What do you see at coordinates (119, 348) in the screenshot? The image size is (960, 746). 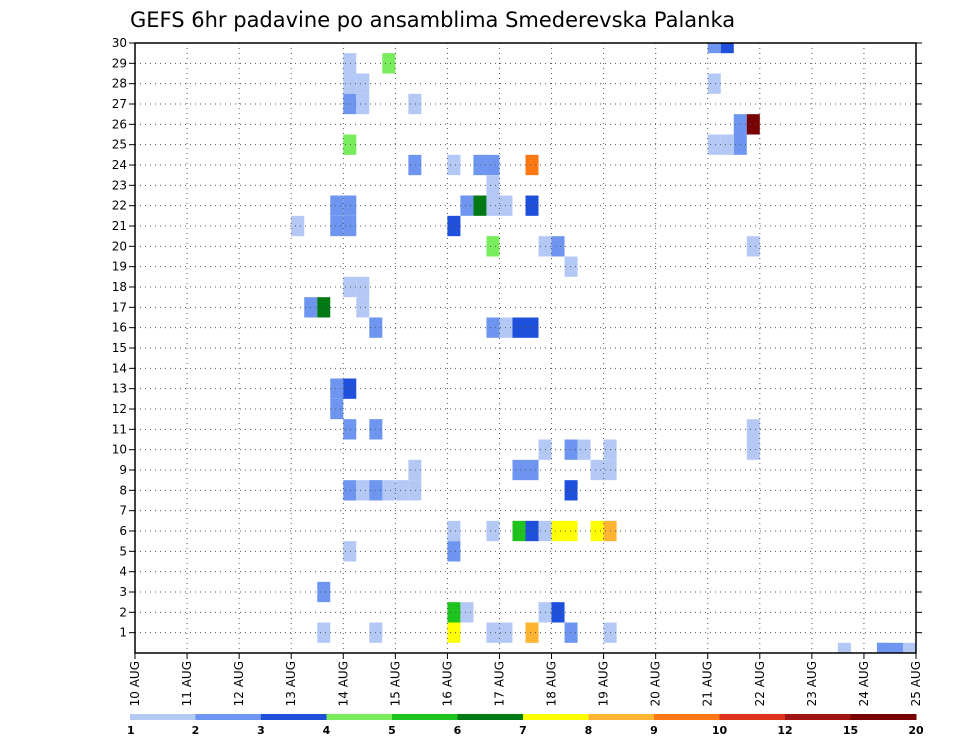 I see `y-tick-label: 15` at bounding box center [119, 348].